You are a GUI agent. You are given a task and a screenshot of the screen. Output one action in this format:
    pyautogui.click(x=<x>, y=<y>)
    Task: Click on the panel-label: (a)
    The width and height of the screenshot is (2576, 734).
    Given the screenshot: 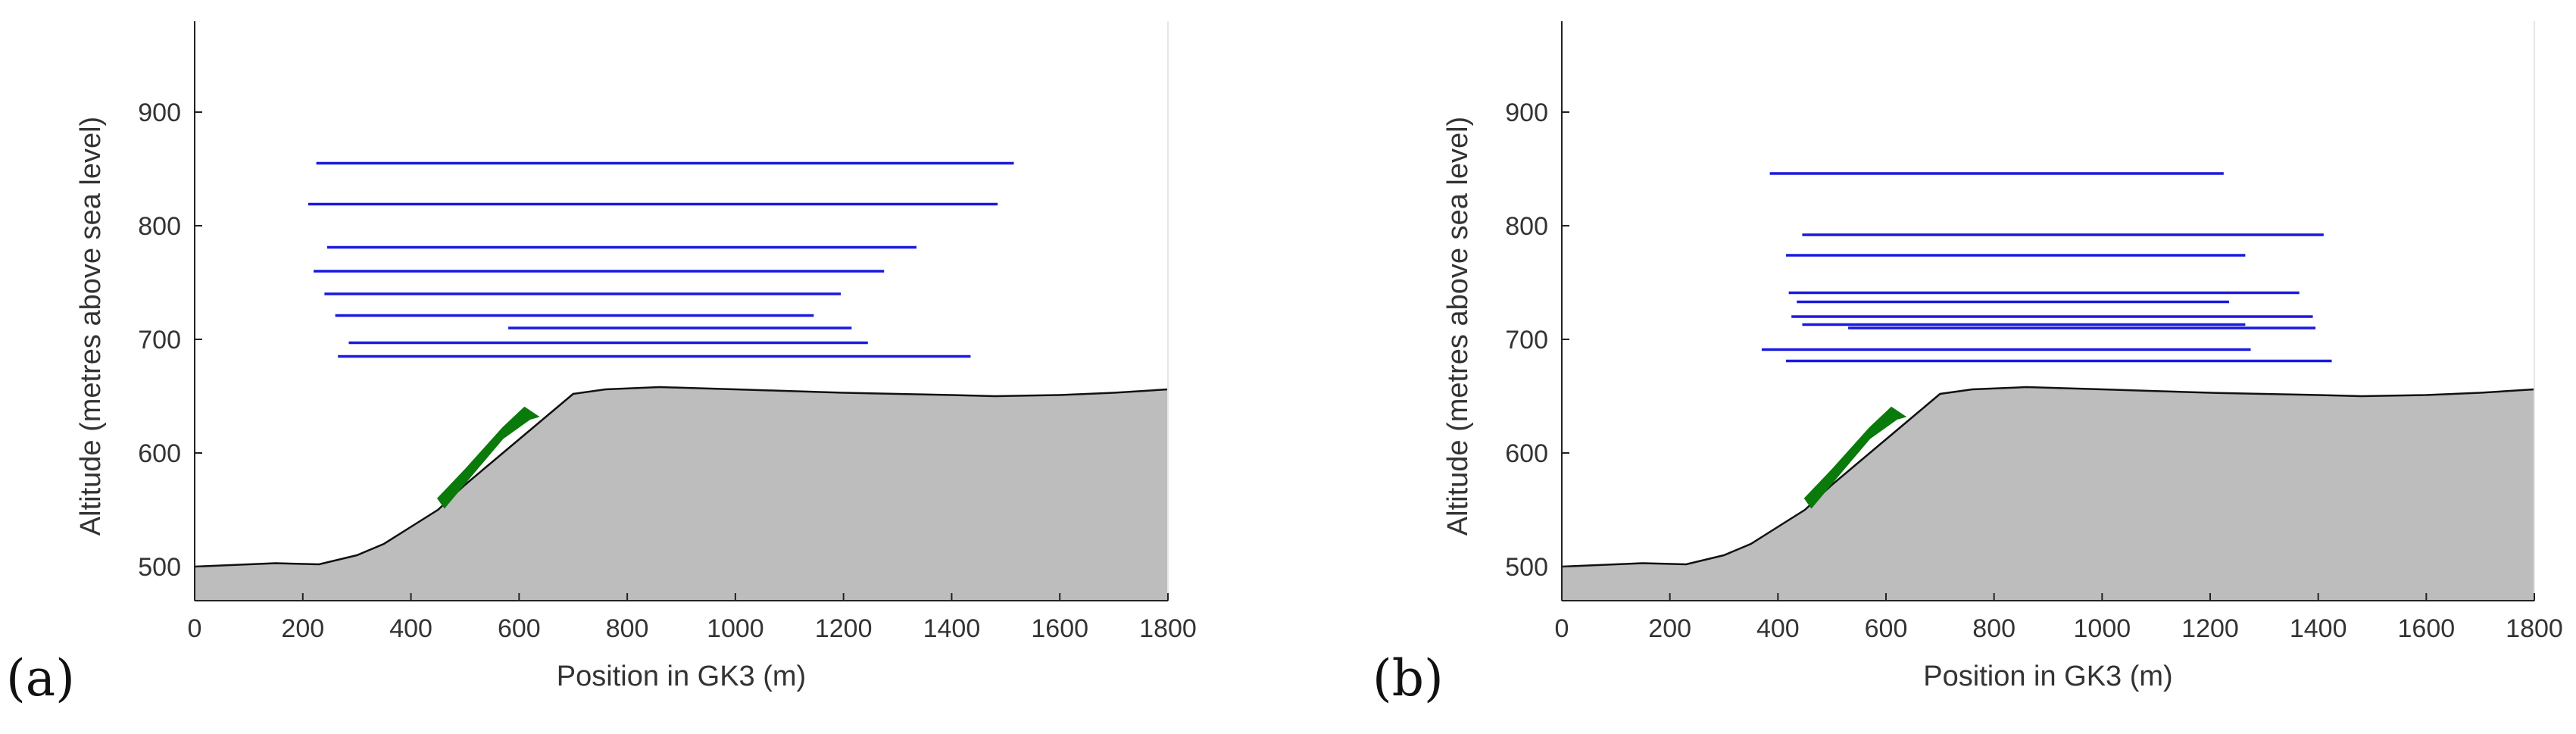 What is the action you would take?
    pyautogui.click(x=40, y=678)
    